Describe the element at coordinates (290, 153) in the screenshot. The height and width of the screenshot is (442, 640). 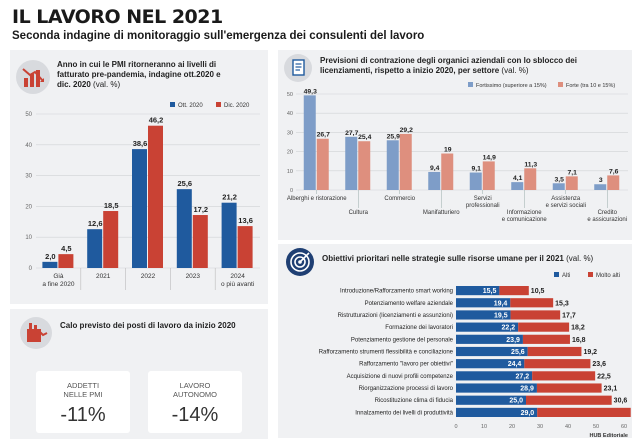
I see `contrazione-ytick: 20` at that location.